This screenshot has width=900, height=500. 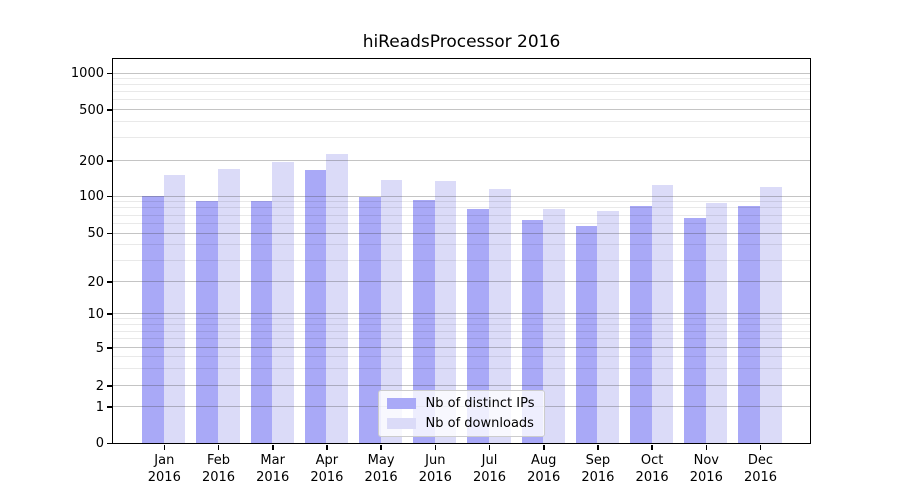 I want to click on bar-jul-distinct-ips, so click(x=478, y=326).